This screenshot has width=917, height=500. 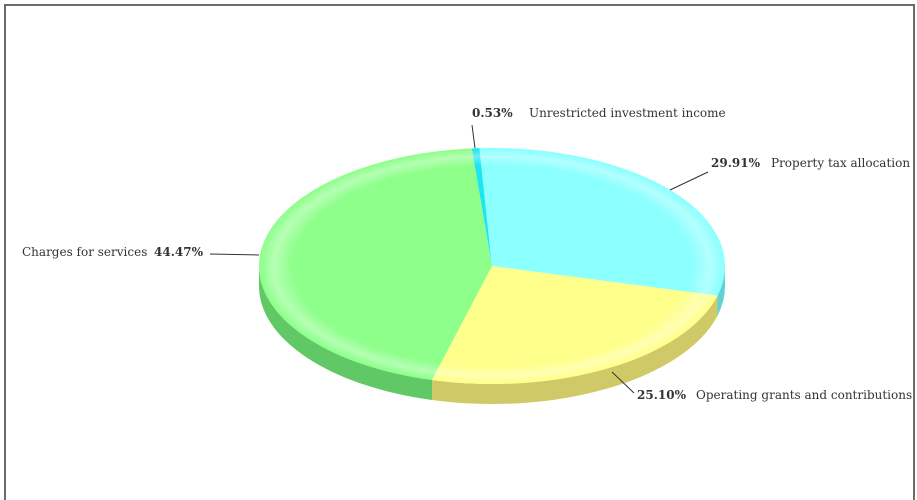 I want to click on slice-label-unrestricted-investment-income: 0.53% Unrestricted investment income, so click(x=599, y=113).